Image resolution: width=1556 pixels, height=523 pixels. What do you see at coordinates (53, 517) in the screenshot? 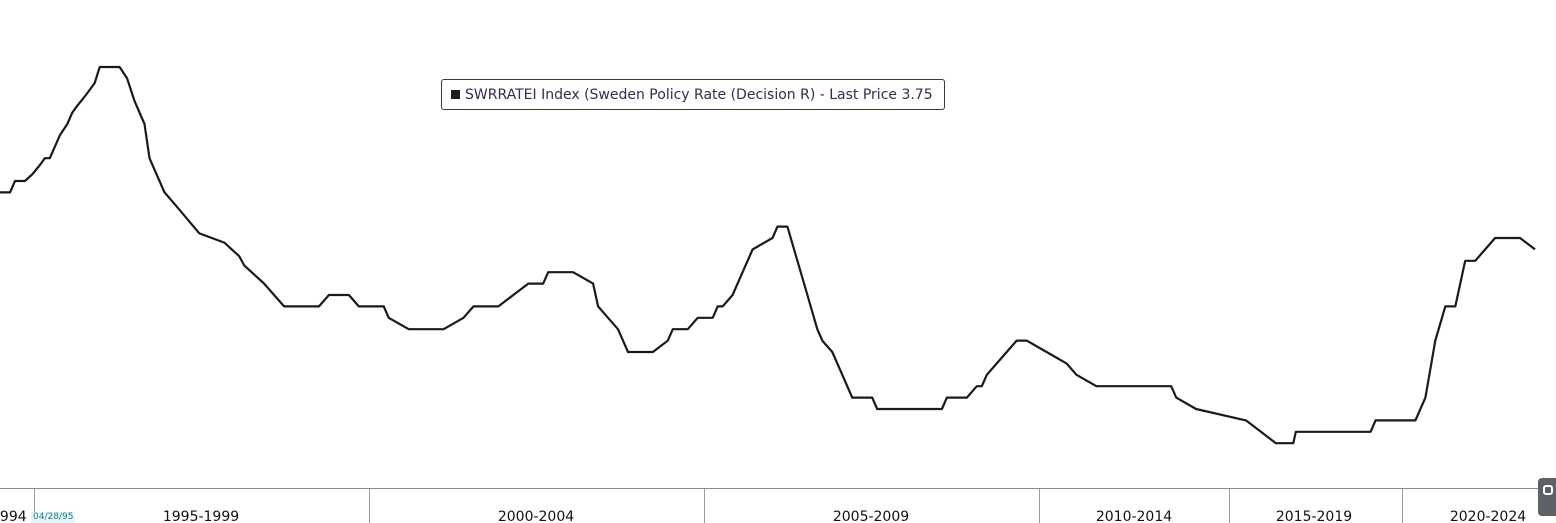
I see `crosshair-date-label: 04/28/95` at bounding box center [53, 517].